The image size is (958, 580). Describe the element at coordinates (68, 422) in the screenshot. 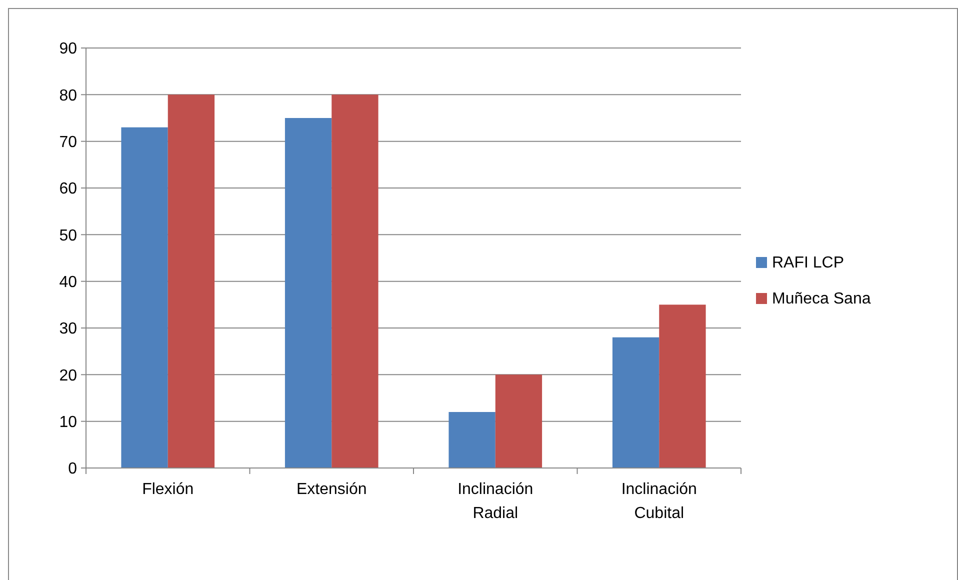

I see `y-tick-label: 10` at that location.